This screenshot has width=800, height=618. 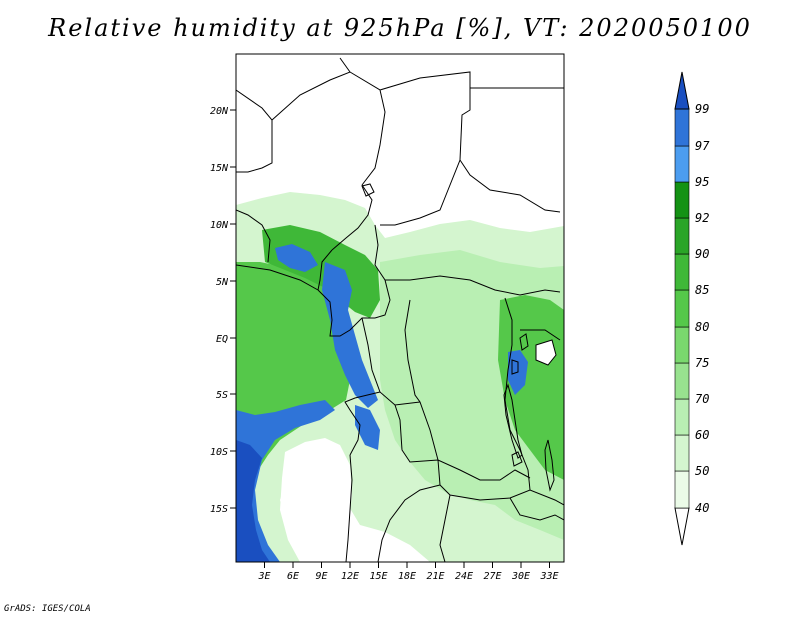 I want to click on lake-malawi, so click(x=549, y=465).